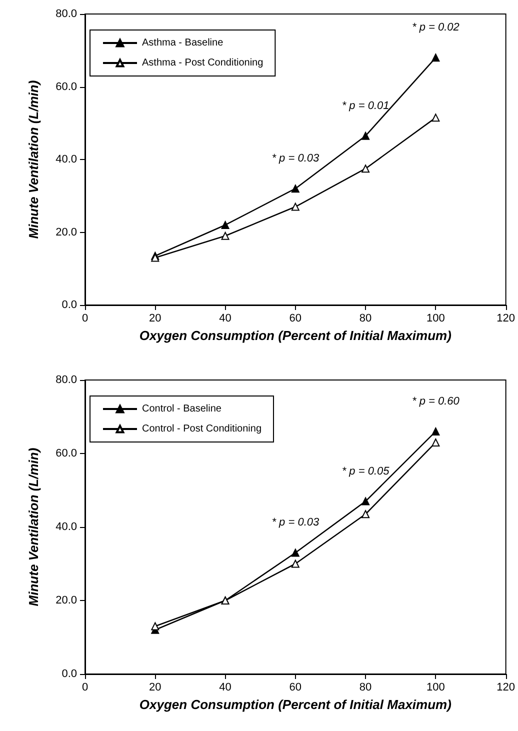  I want to click on legend-label: Asthma - Baseline, so click(183, 43).